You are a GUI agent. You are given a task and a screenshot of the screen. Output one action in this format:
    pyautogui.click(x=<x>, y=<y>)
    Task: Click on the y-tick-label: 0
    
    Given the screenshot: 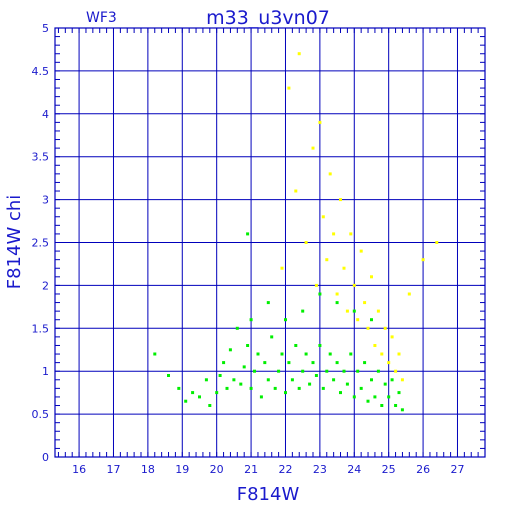 What is the action you would take?
    pyautogui.click(x=45, y=457)
    